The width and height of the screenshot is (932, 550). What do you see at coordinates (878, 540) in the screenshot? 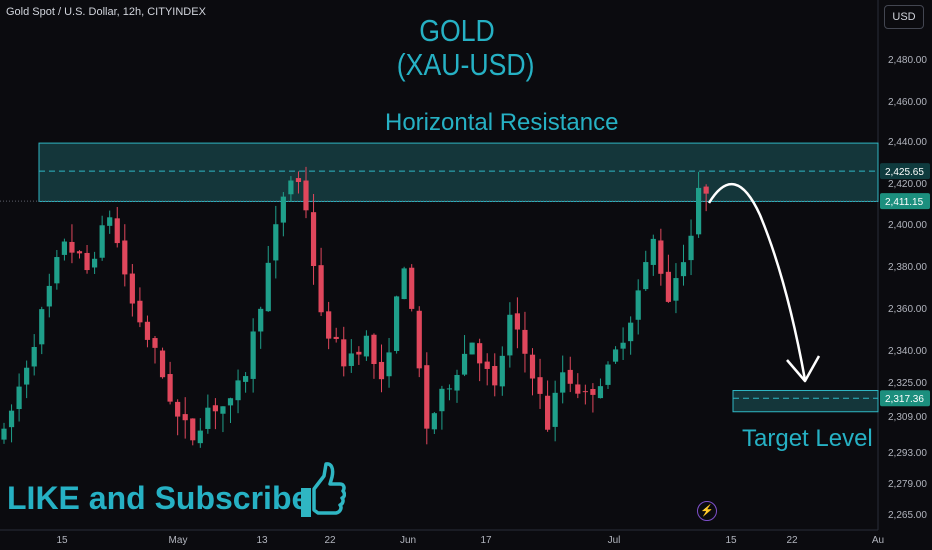
I see `x-tick-label: Au` at bounding box center [878, 540].